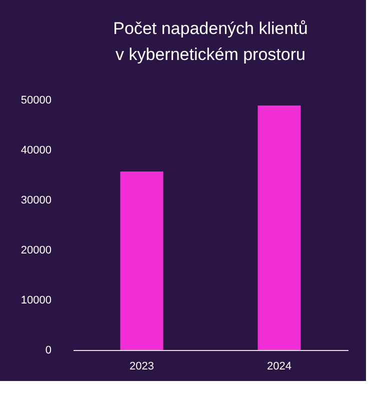  What do you see at coordinates (36, 100) in the screenshot?
I see `y-tick-label: 50000` at bounding box center [36, 100].